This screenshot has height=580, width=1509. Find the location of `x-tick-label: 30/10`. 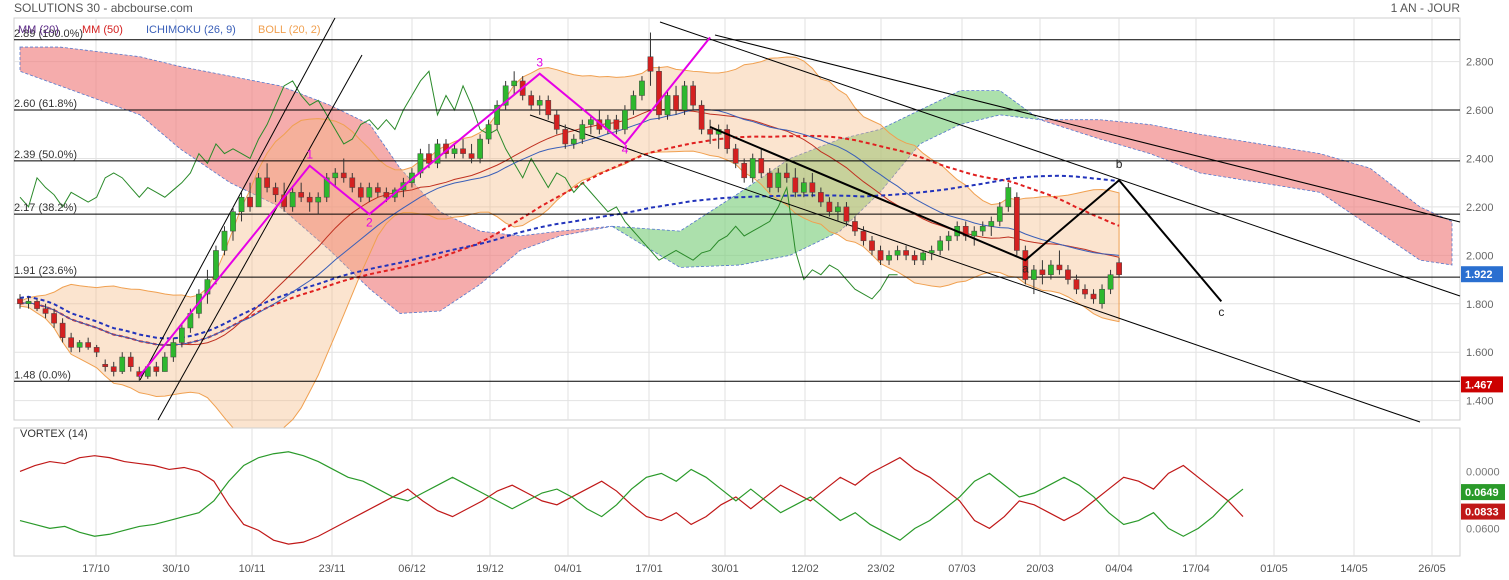

x-tick-label: 30/10 is located at coordinates (176, 569).